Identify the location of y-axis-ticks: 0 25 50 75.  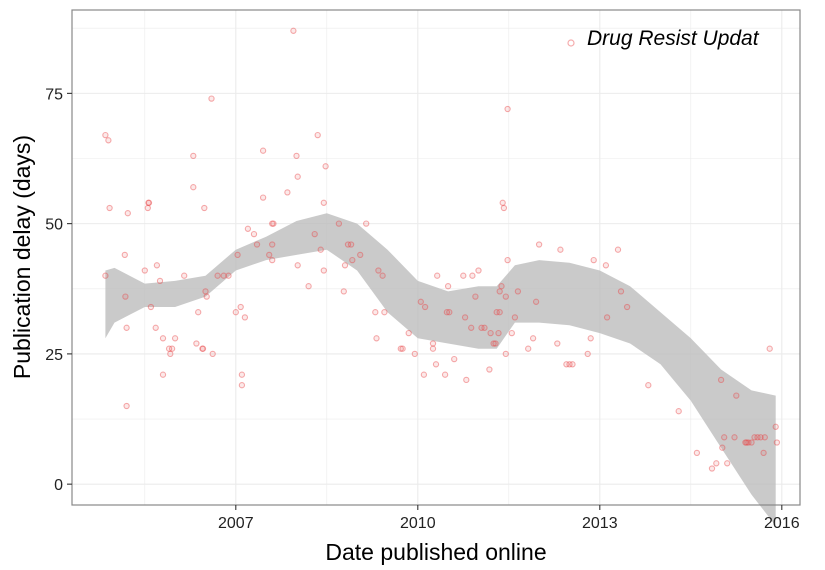
(58, 290).